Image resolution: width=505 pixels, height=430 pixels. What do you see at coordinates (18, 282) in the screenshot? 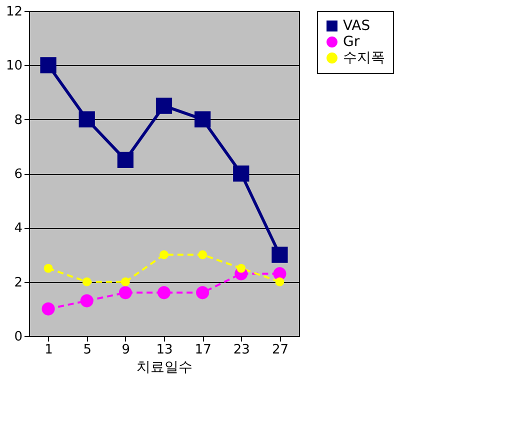
I see `y-tick-label: 2` at bounding box center [18, 282].